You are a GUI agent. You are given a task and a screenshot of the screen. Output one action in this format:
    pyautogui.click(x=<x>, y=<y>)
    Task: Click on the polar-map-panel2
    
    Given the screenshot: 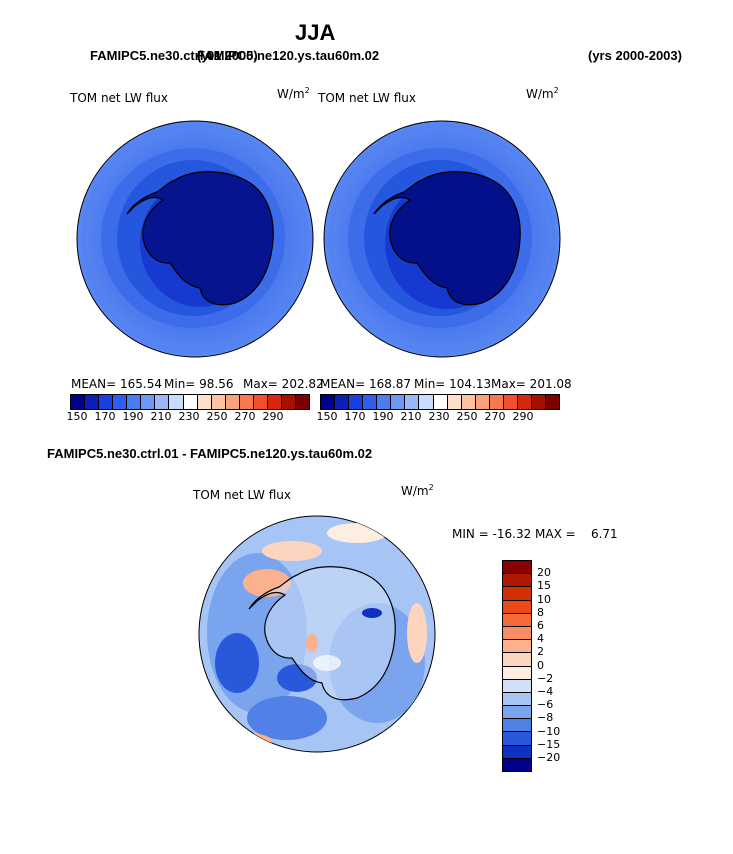 What is the action you would take?
    pyautogui.click(x=442, y=239)
    